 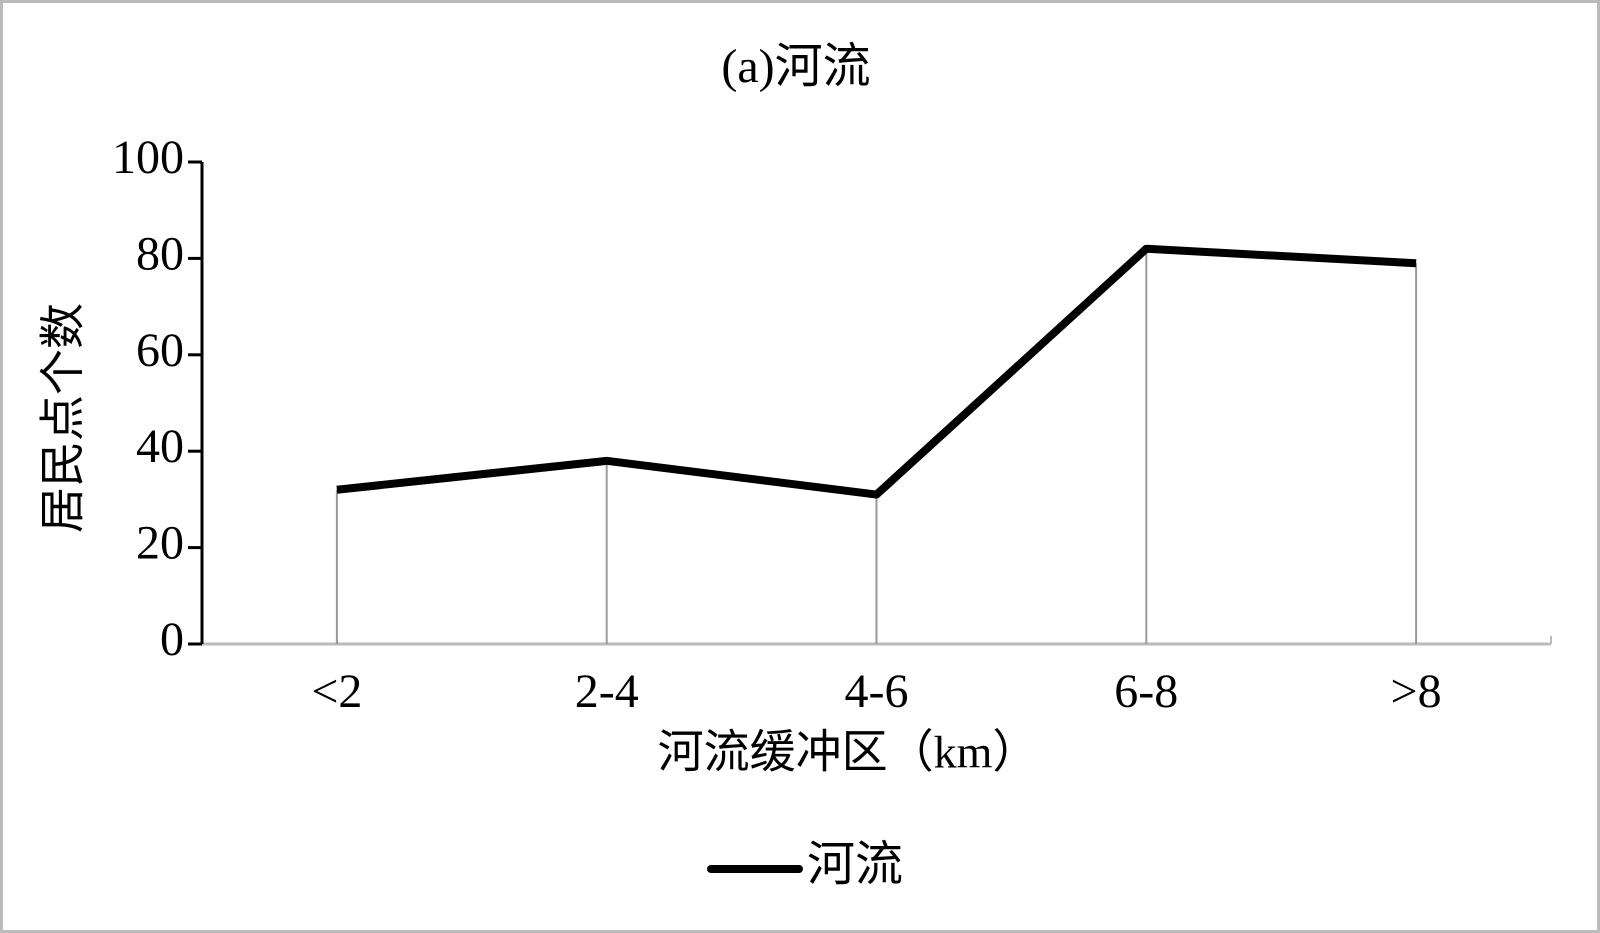 What do you see at coordinates (336, 691) in the screenshot?
I see `x-tick-label: <2` at bounding box center [336, 691].